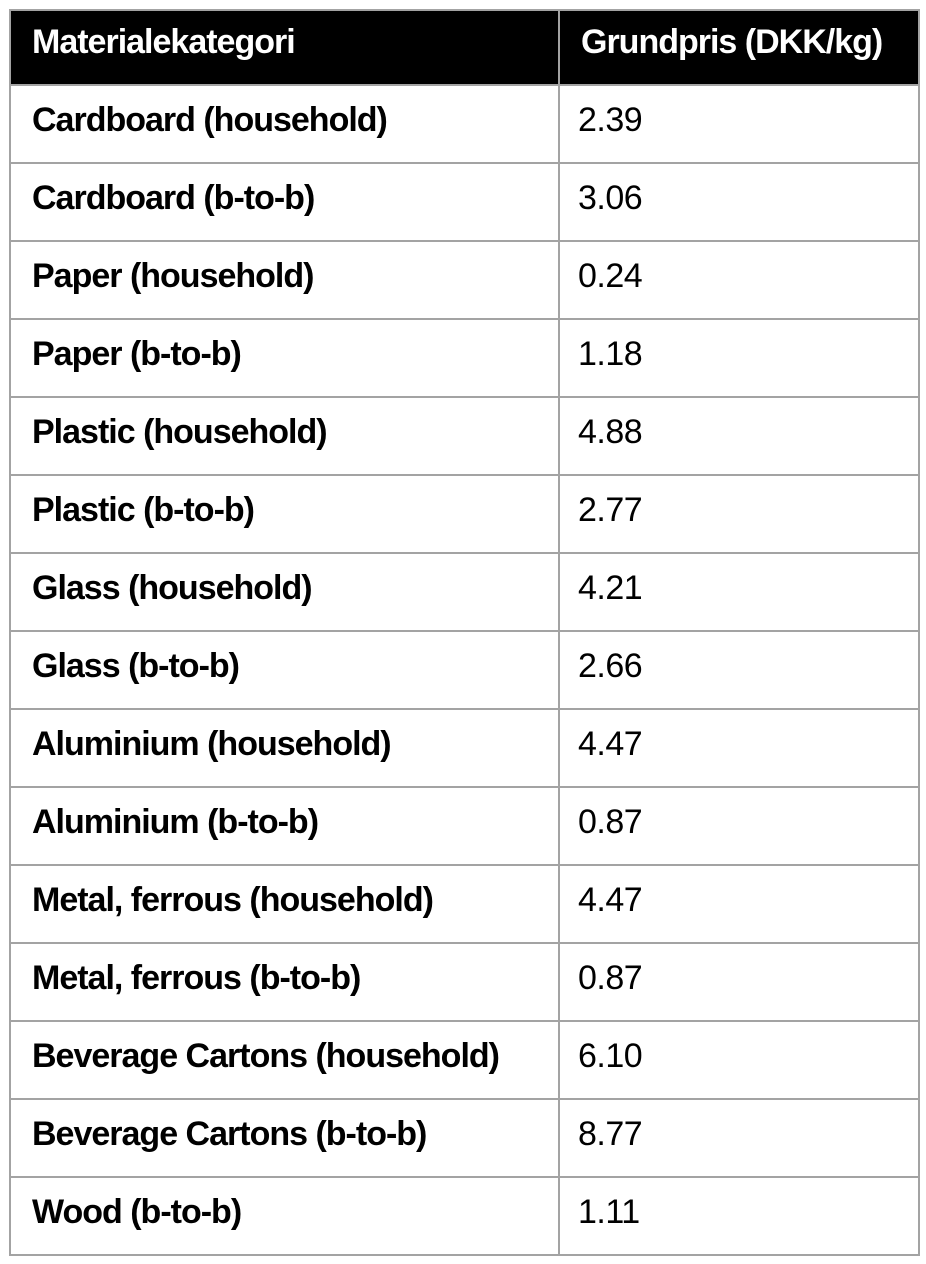 The width and height of the screenshot is (926, 1264). I want to click on base-price-cell: 3.06, so click(739, 202).